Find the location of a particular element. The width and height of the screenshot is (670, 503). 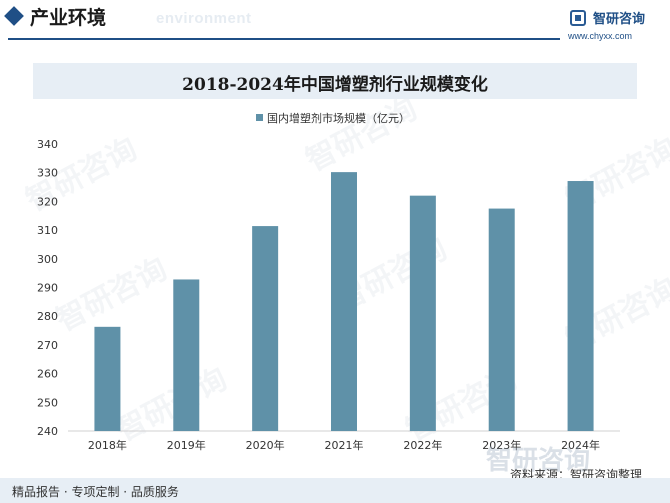

x-tick-label: 2020年 is located at coordinates (265, 445).